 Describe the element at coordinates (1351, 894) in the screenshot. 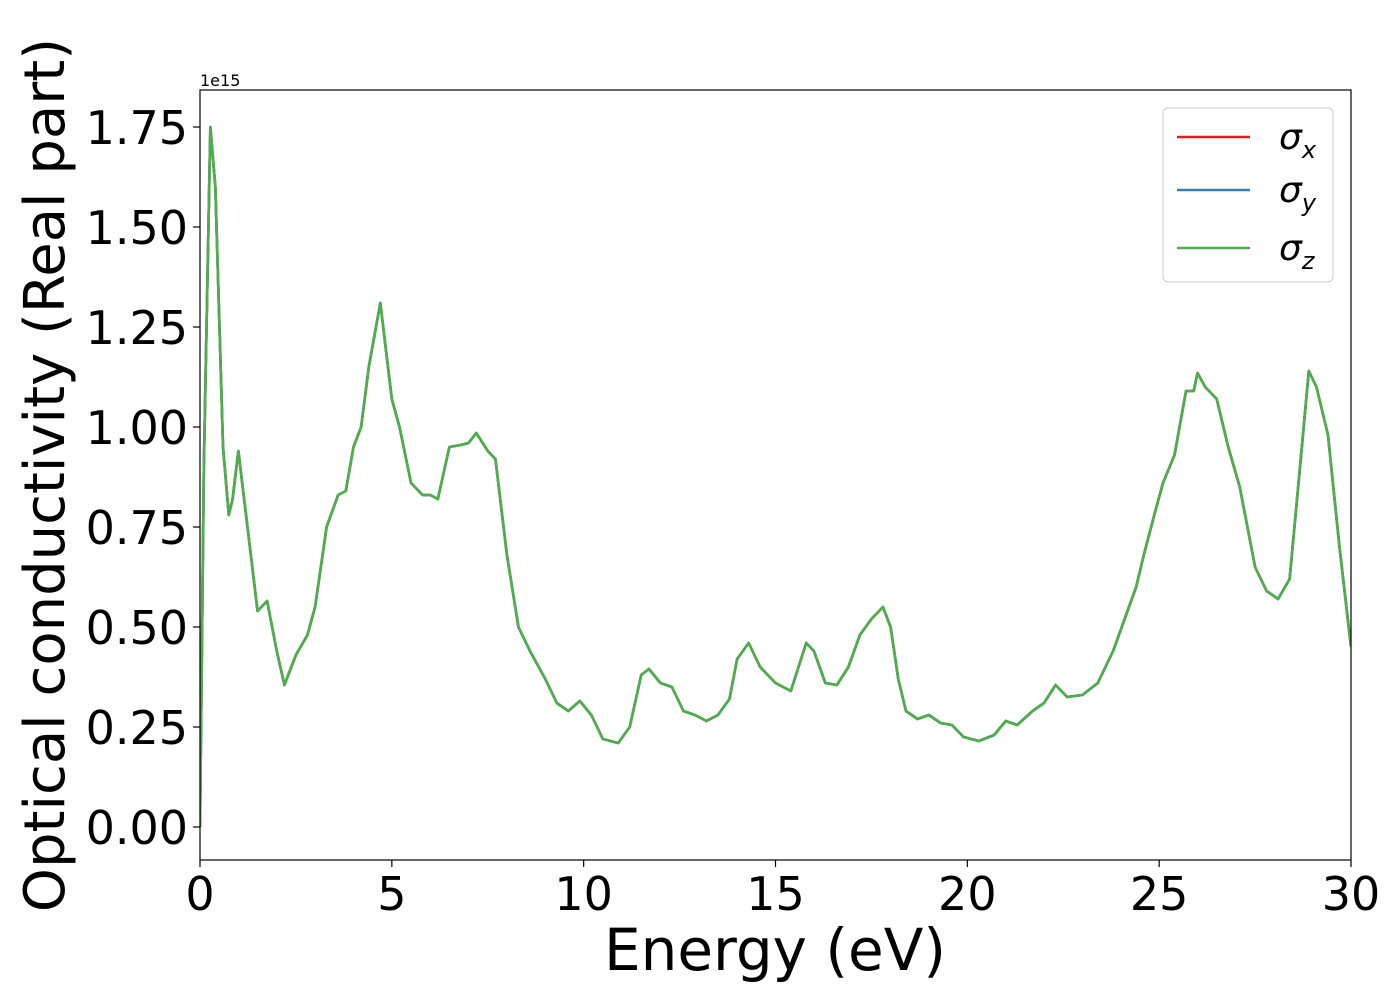

I see `x-tick-label: 30` at that location.